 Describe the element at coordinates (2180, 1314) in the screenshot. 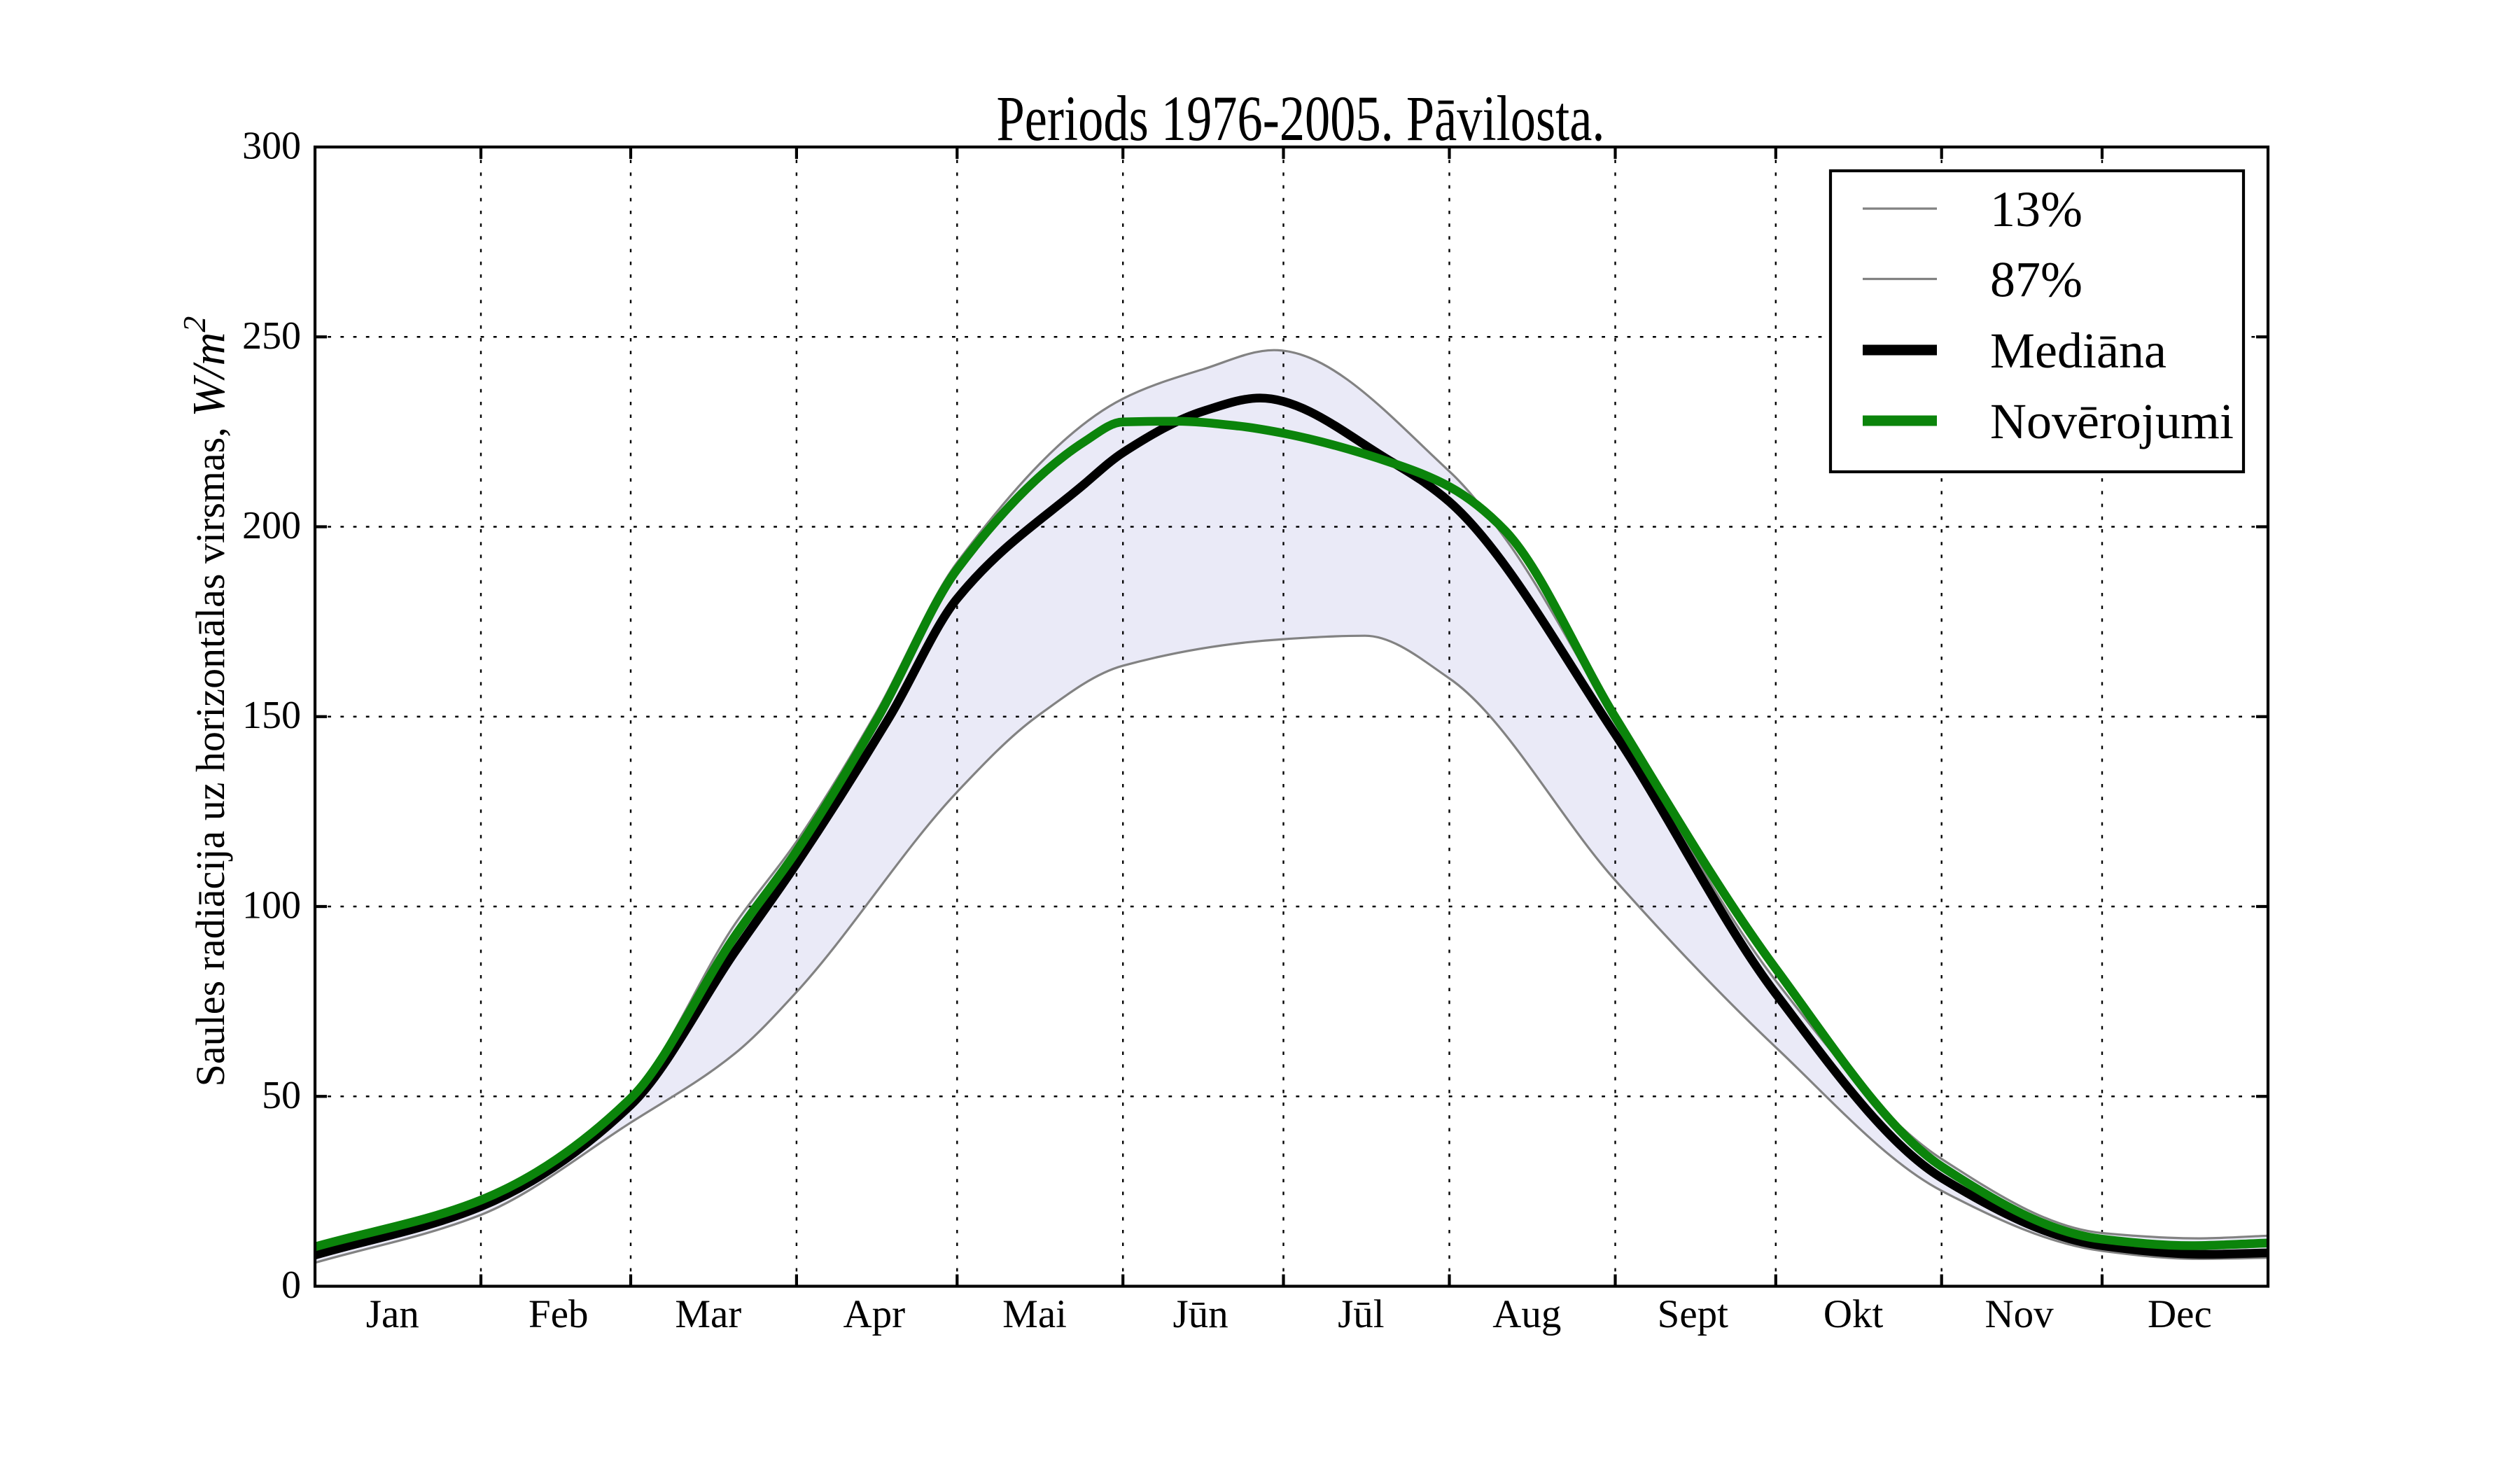

I see `svg-text: Dec` at that location.